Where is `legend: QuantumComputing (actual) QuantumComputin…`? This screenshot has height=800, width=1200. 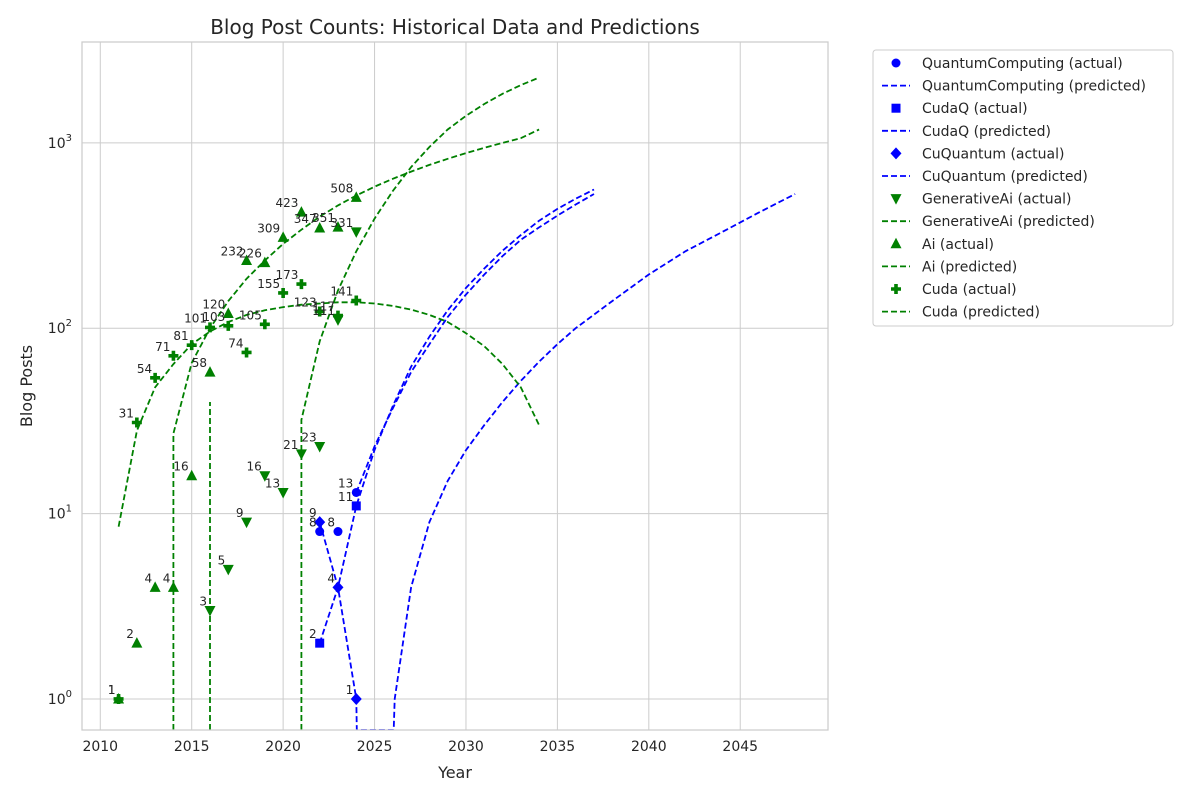
legend: QuantumComputing (actual) QuantumComputin… is located at coordinates (1023, 188).